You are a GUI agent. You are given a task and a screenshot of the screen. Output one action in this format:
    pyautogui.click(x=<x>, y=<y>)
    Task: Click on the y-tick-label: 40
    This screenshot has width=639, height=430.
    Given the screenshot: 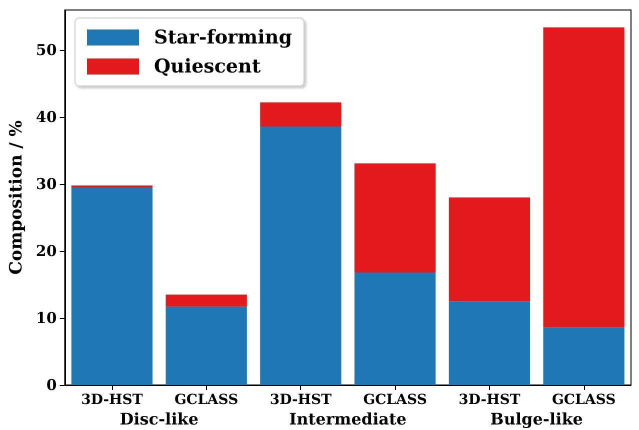 What is the action you would take?
    pyautogui.click(x=46, y=117)
    